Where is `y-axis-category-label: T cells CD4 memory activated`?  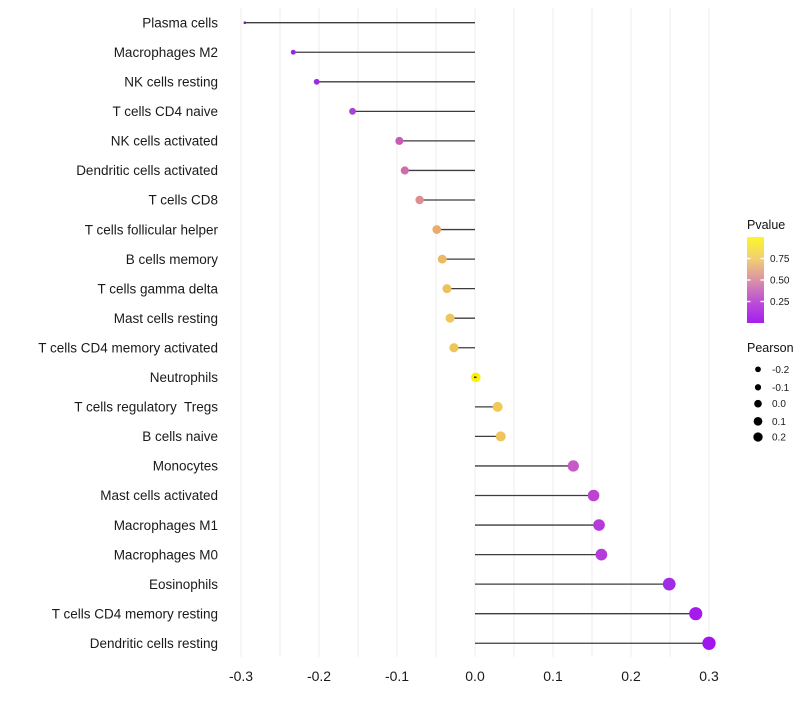
y-axis-category-label: T cells CD4 memory activated is located at coordinates (128, 347).